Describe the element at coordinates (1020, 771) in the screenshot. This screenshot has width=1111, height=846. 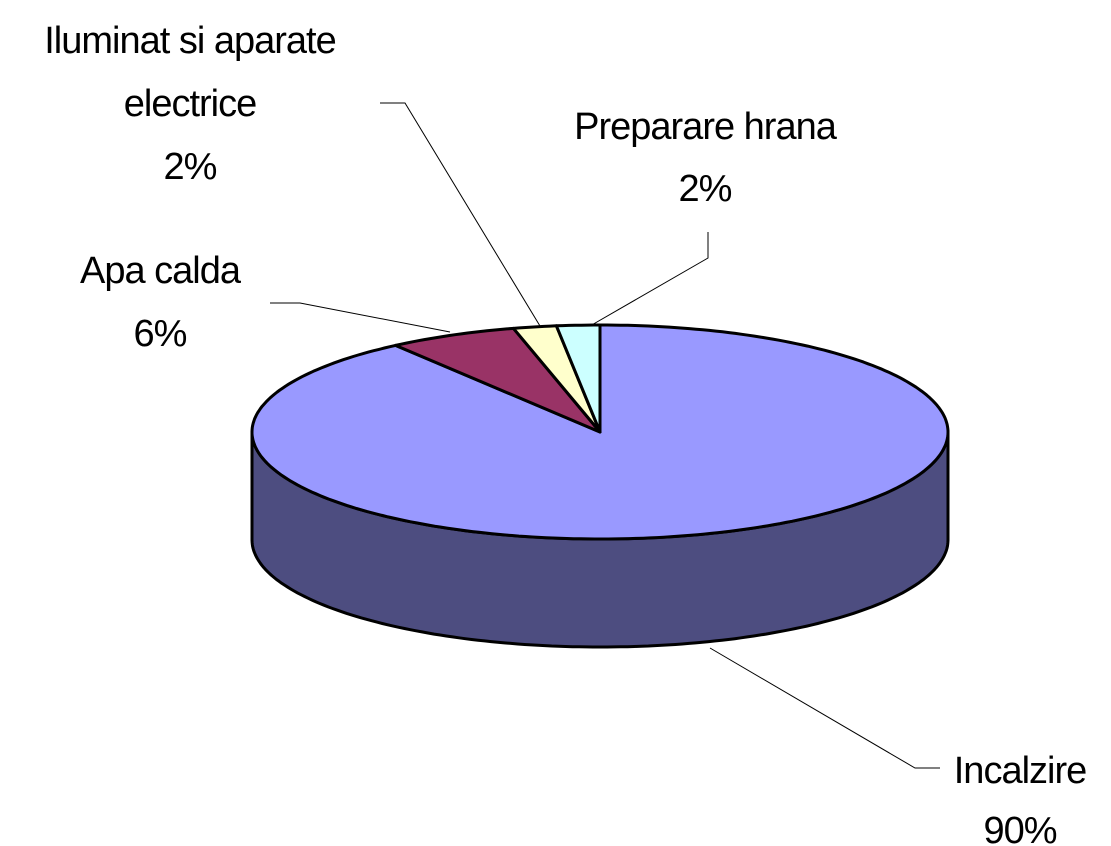
I see `slice-label: Incalzire` at that location.